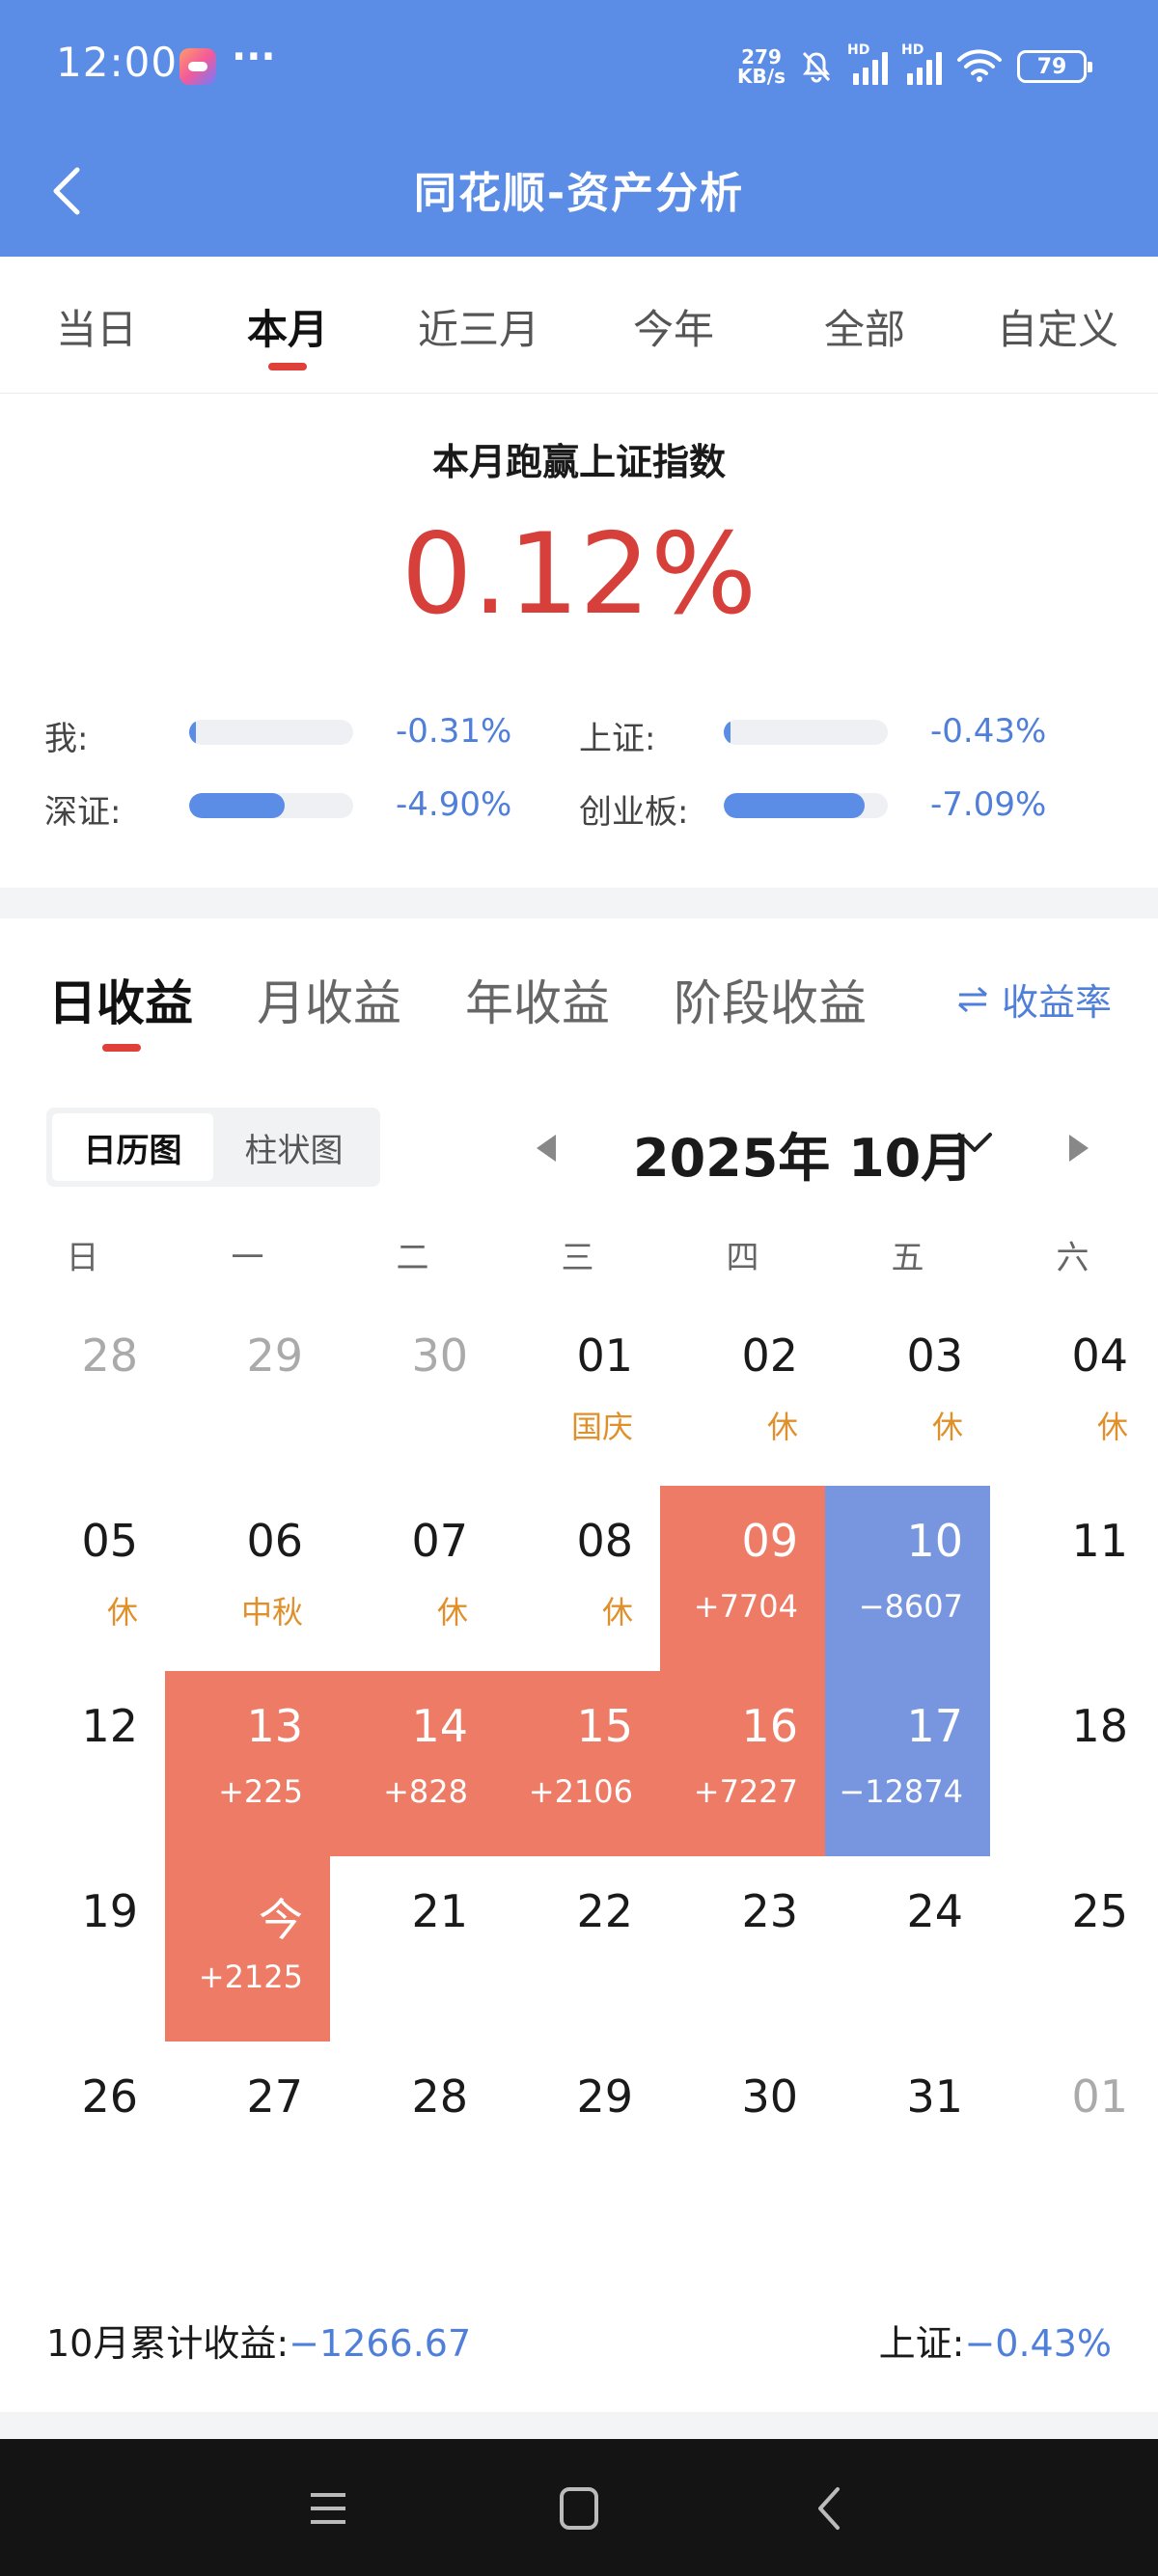  Describe the element at coordinates (1099, 2096) in the screenshot. I see `calendar-day-number: 01` at that location.